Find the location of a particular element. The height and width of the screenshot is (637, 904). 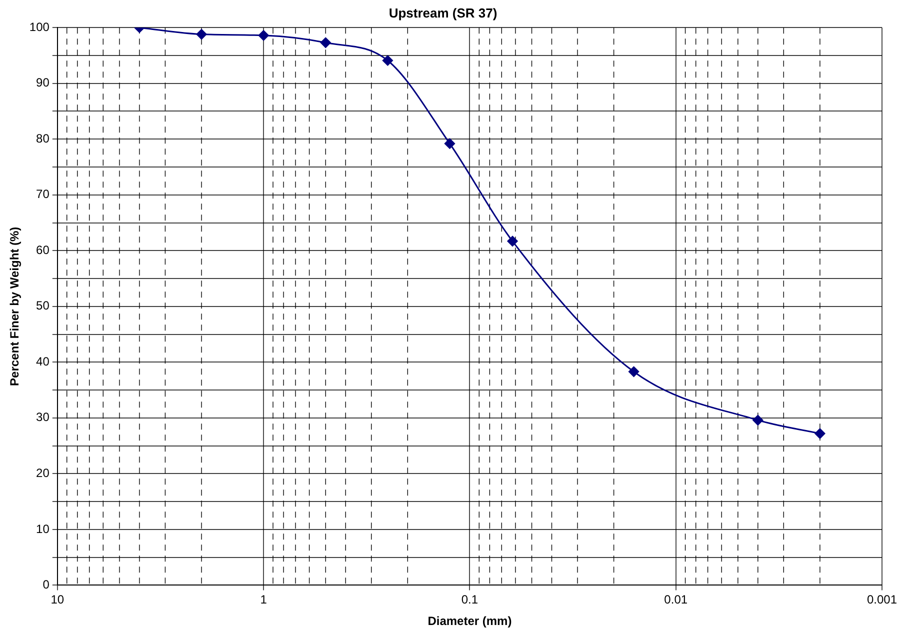

y-tick-label: 60 is located at coordinates (43, 249).